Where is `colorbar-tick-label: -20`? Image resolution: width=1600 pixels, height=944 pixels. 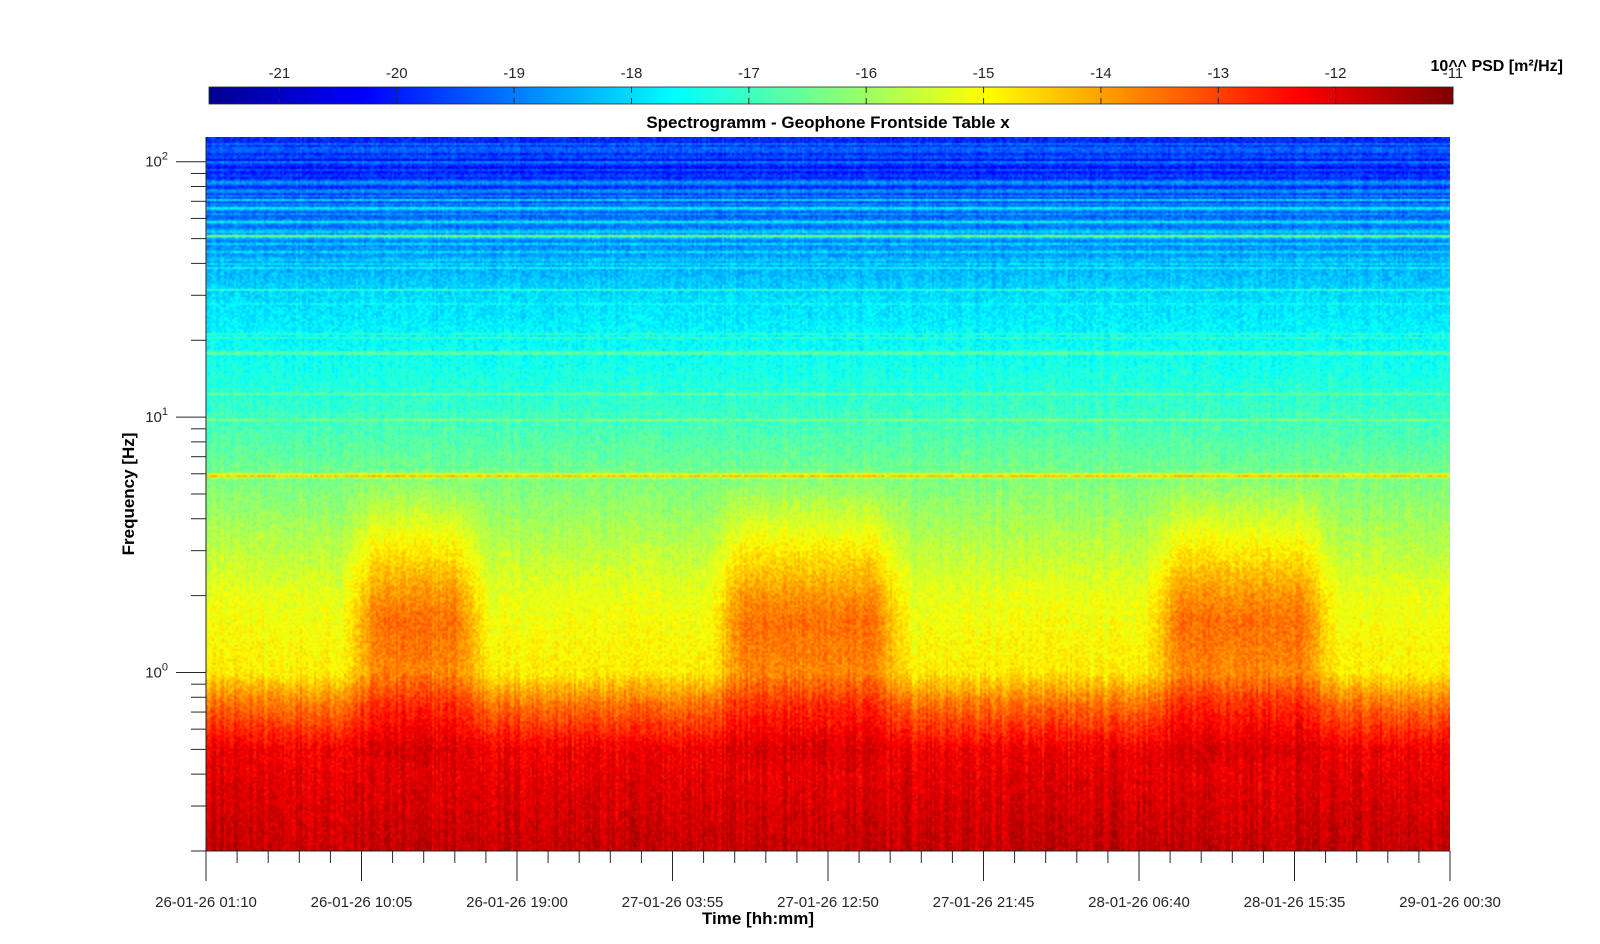
colorbar-tick-label: -20 is located at coordinates (397, 73).